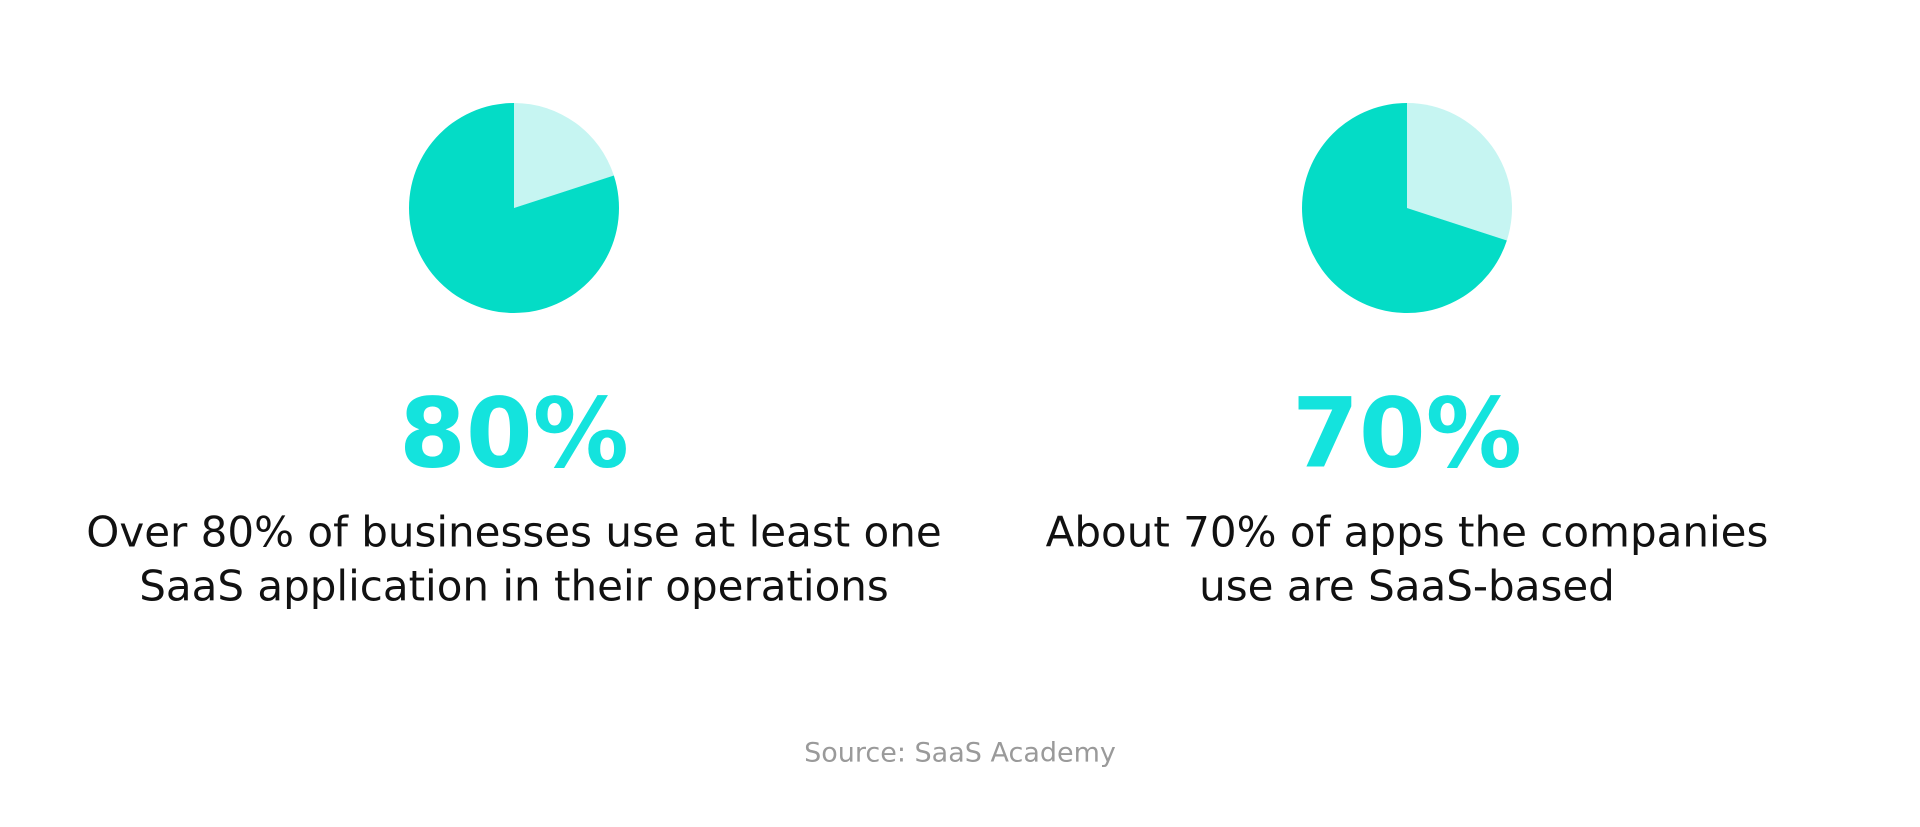 The width and height of the screenshot is (1920, 827). I want to click on big-percentage: 70%, so click(1407, 433).